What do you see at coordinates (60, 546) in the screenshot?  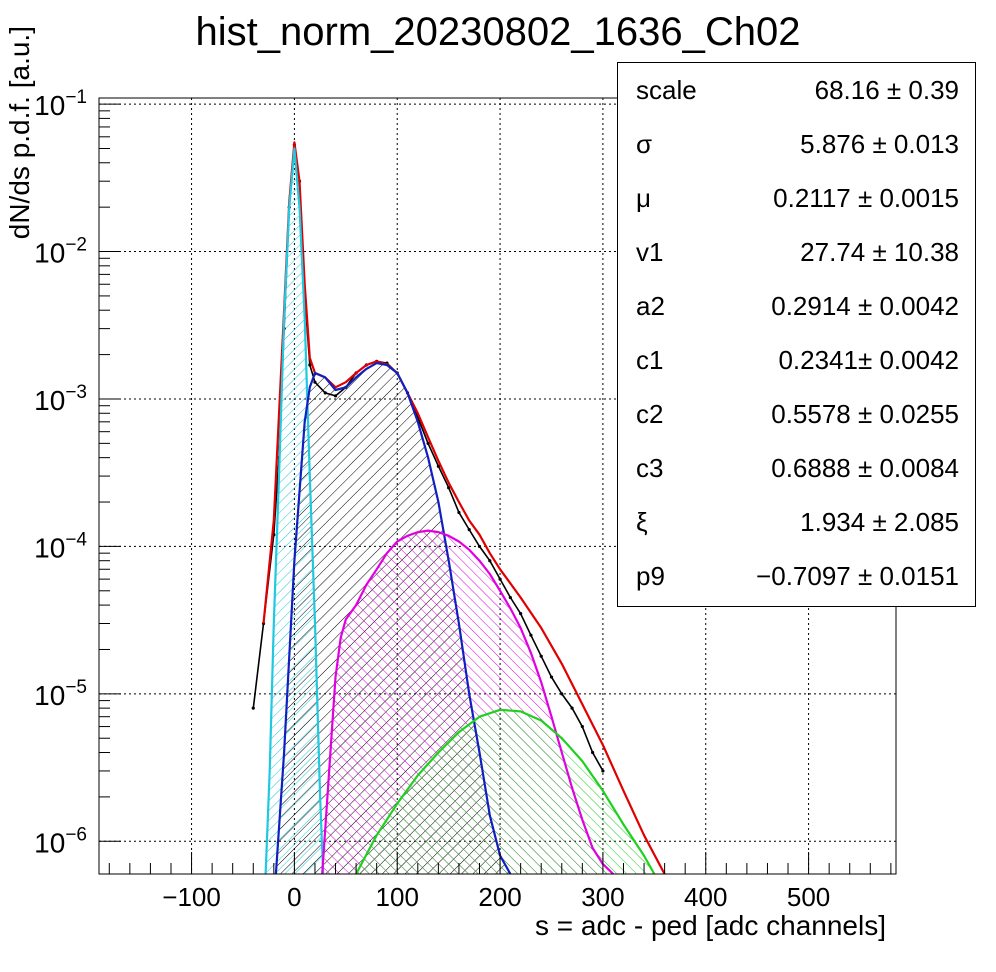 I see `y-tick-label: 10⁻⁴` at bounding box center [60, 546].